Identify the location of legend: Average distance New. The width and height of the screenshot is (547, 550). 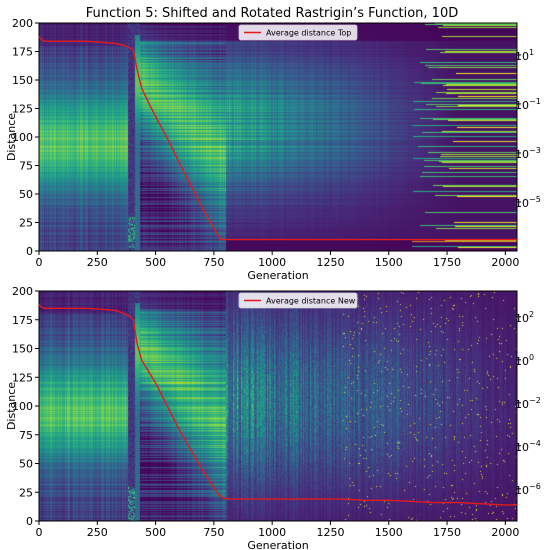
(298, 300).